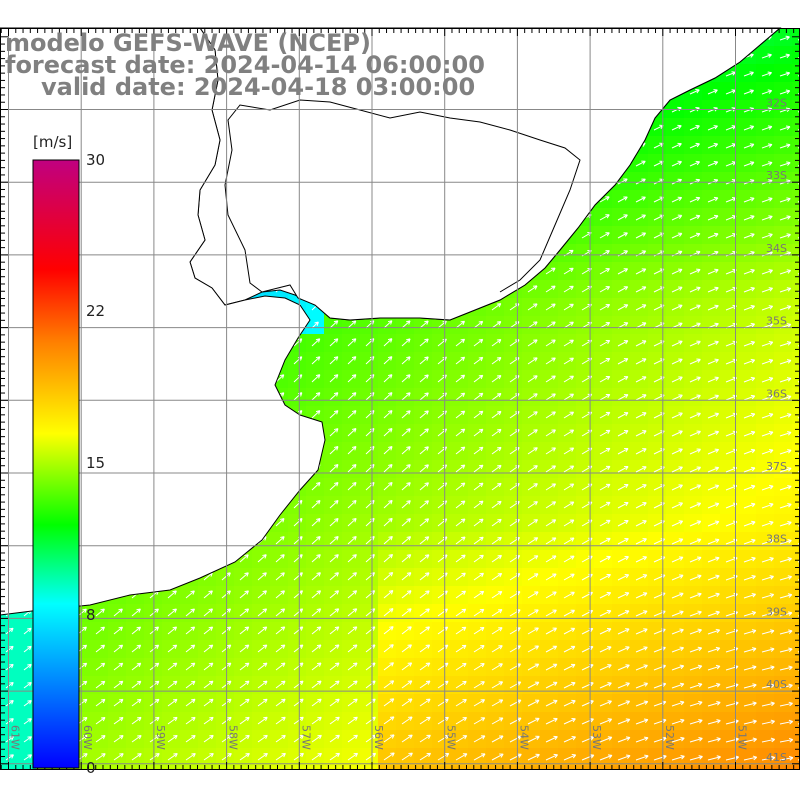  I want to click on lat-label: 35S, so click(776, 321).